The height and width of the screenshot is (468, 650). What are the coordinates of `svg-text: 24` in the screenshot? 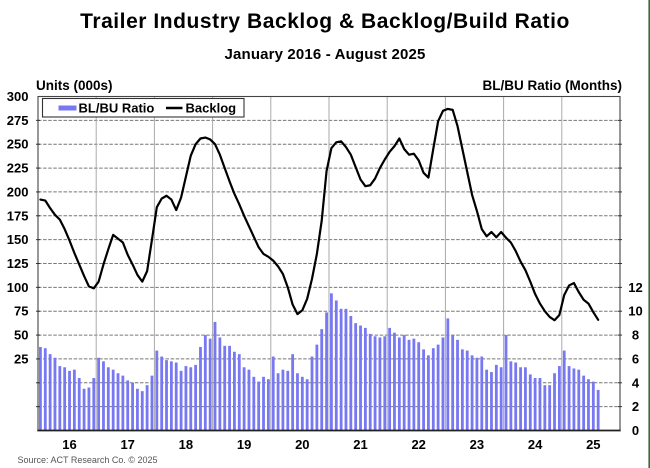 It's located at (535, 444).